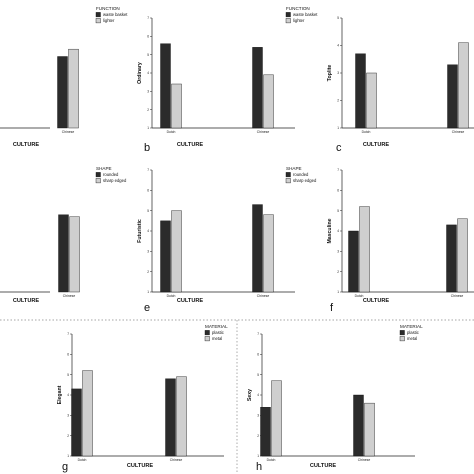 This screenshot has height=474, width=474. What do you see at coordinates (339, 148) in the screenshot?
I see `panel-letter: c` at bounding box center [339, 148].